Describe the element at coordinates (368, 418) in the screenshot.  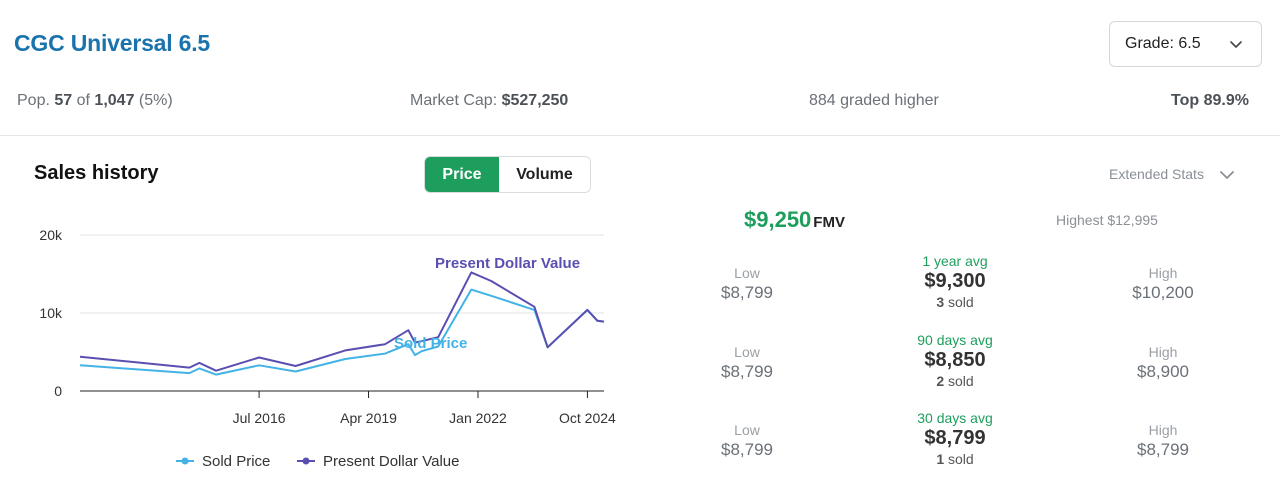
I see `x-tick-label: Apr 2019` at that location.